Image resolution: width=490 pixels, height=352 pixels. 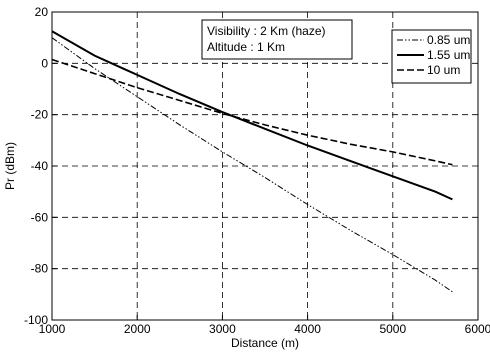 What do you see at coordinates (307, 329) in the screenshot?
I see `x-tick-label-4000: 4000` at bounding box center [307, 329].